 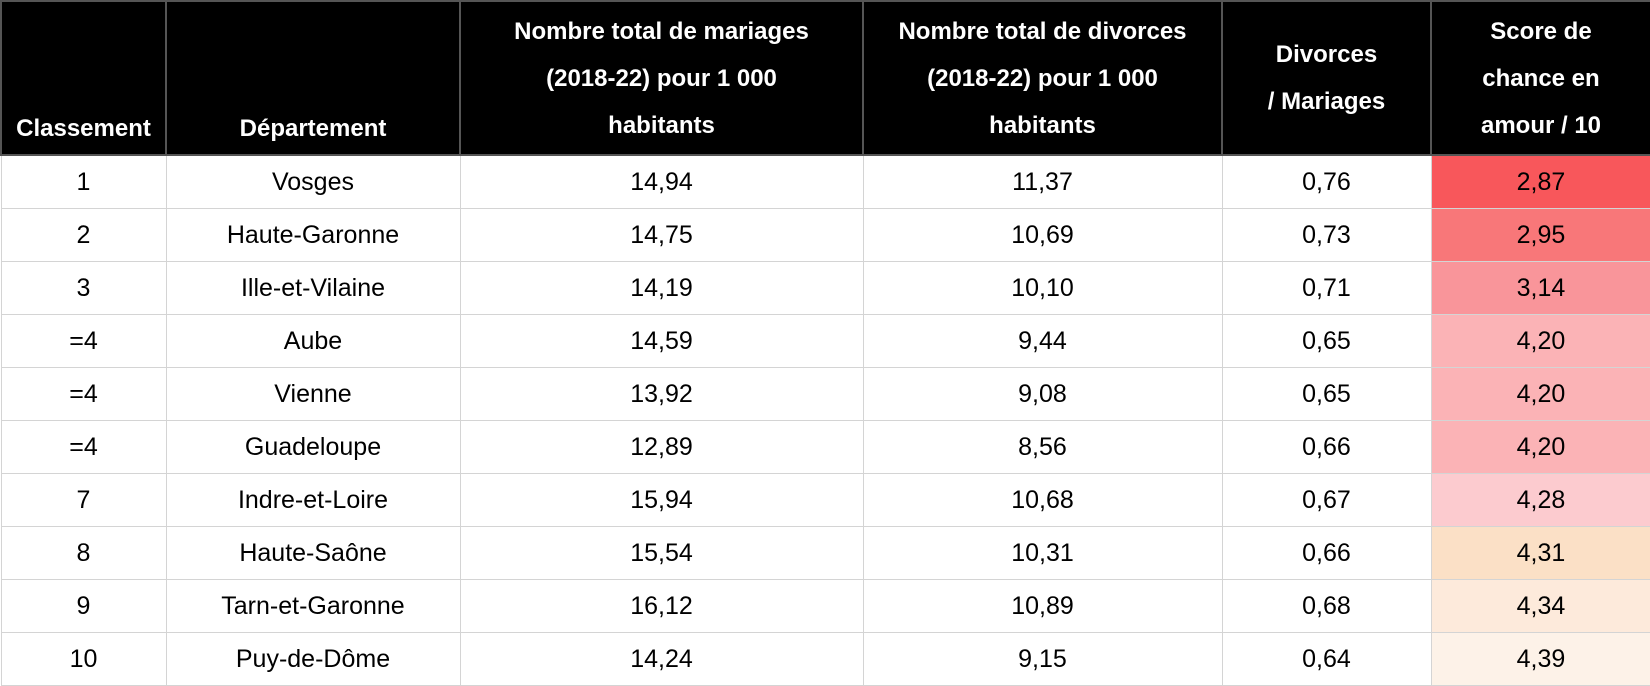 What do you see at coordinates (661, 31) in the screenshot?
I see `header-text: Nombre total de mariages` at bounding box center [661, 31].